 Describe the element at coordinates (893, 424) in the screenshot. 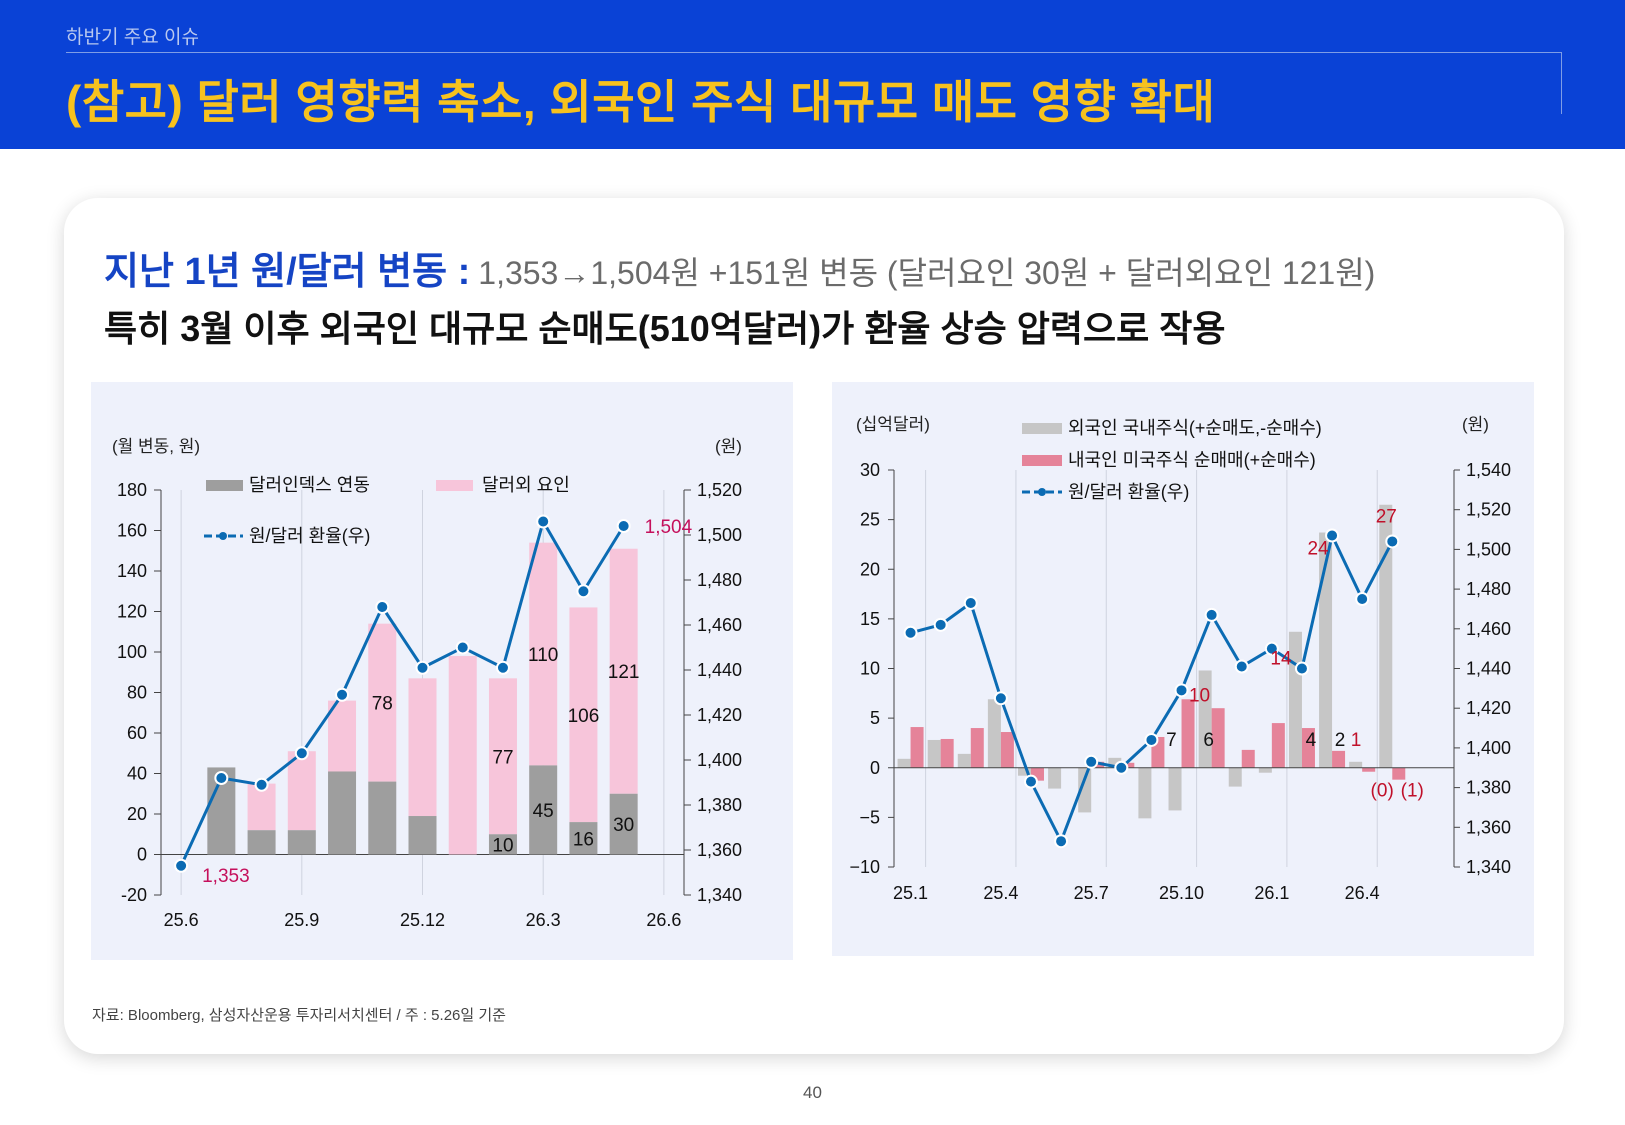

I see `left-axis-title: (십억달러)` at that location.